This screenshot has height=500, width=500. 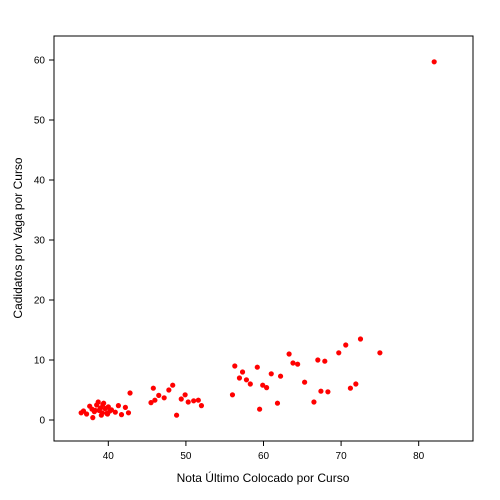 I want to click on y-tick-label: 10, so click(x=40, y=361).